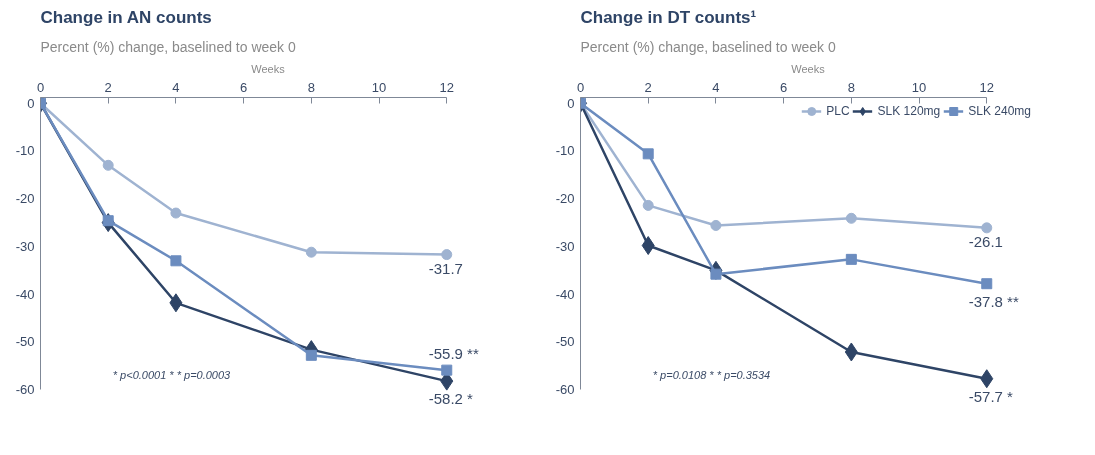 This screenshot has height=455, width=1095. I want to click on legend-label: SLK 240mg, so click(999, 111).